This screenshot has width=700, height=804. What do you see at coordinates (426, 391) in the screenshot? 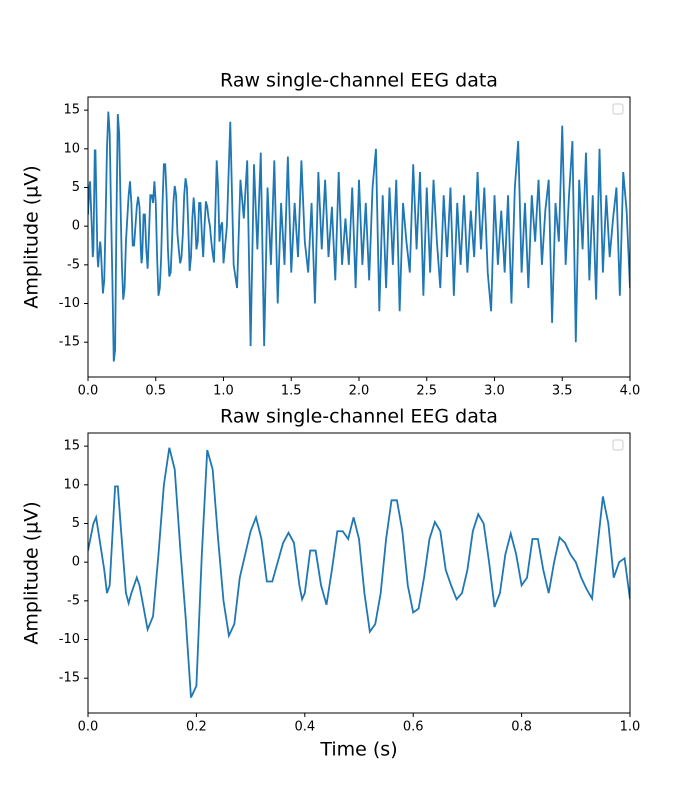
I see `x-tick-label: 2.5` at bounding box center [426, 391].